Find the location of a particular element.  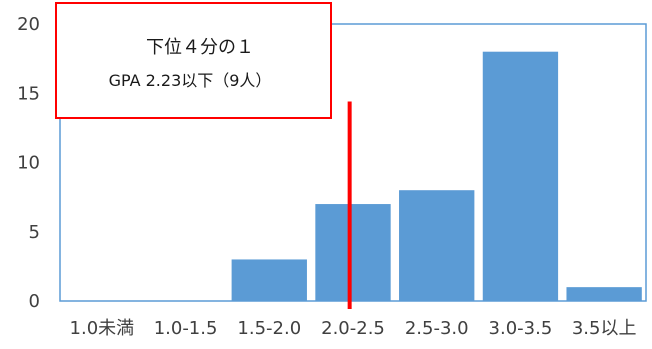

annotation-border is located at coordinates (193, 60).